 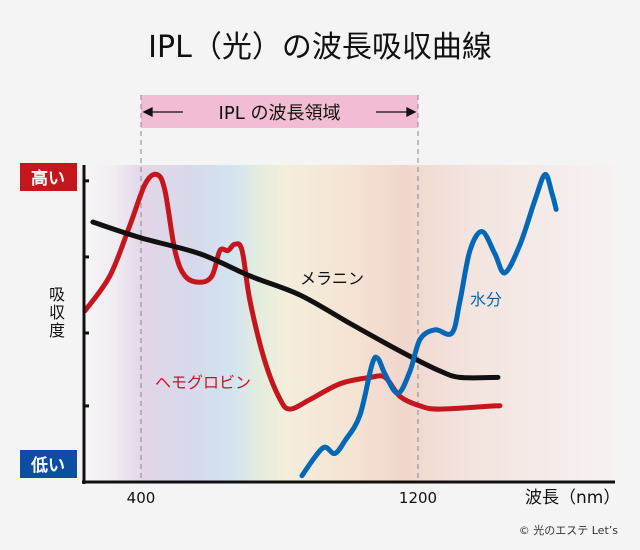 I want to click on high-badge-label: 高い, so click(x=48, y=178).